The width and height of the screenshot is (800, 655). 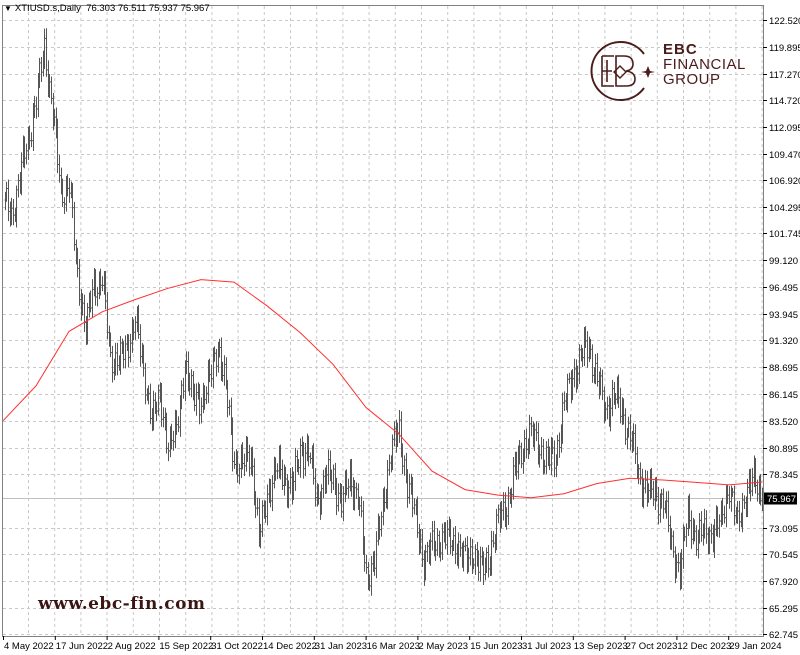 I want to click on y-tick-label: 106.920, so click(x=784, y=181).